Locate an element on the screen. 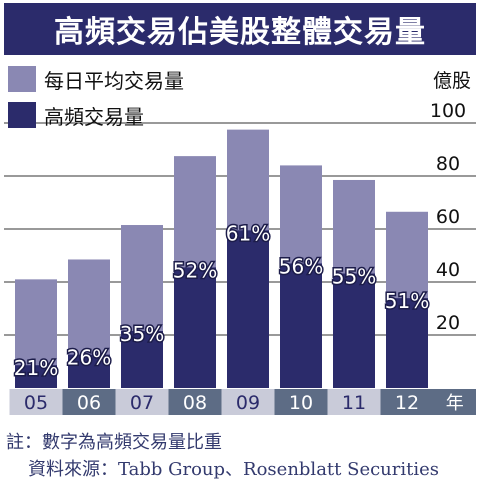 This screenshot has width=482, height=484. data-label-09: 61% is located at coordinates (248, 233).